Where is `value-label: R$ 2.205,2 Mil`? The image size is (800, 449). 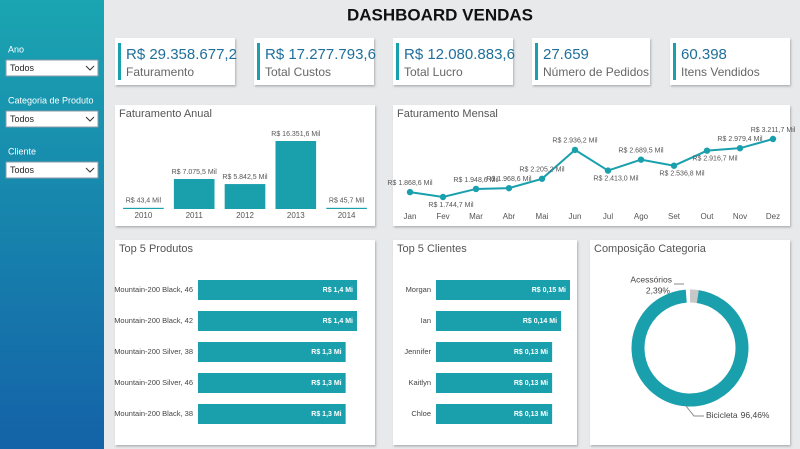
value-label: R$ 2.205,2 Mil is located at coordinates (542, 170).